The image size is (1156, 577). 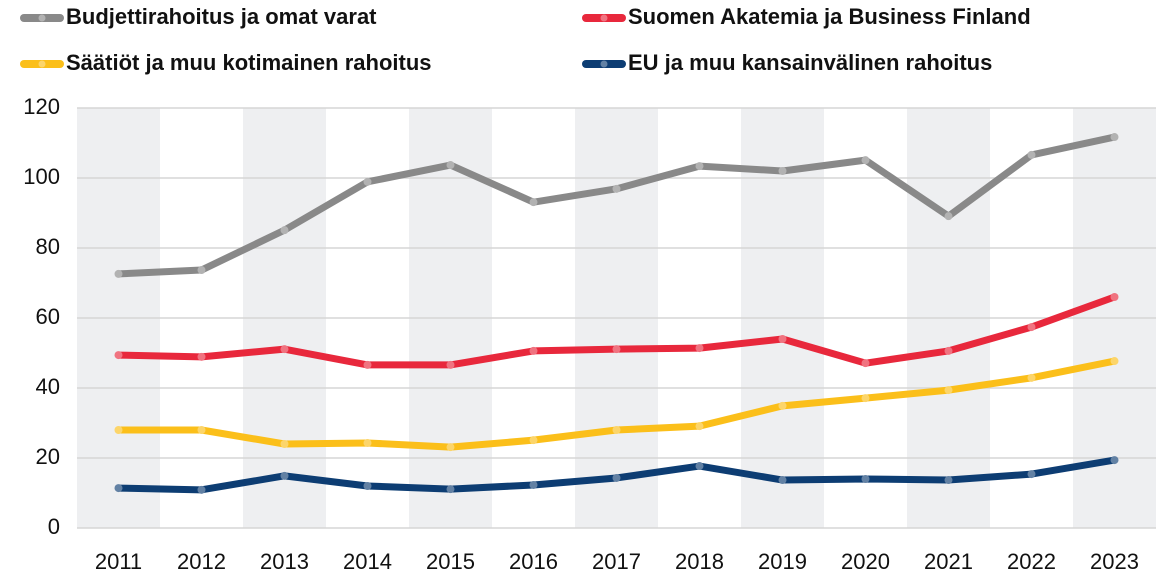 What do you see at coordinates (48, 246) in the screenshot?
I see `y-tick-label: 80` at bounding box center [48, 246].